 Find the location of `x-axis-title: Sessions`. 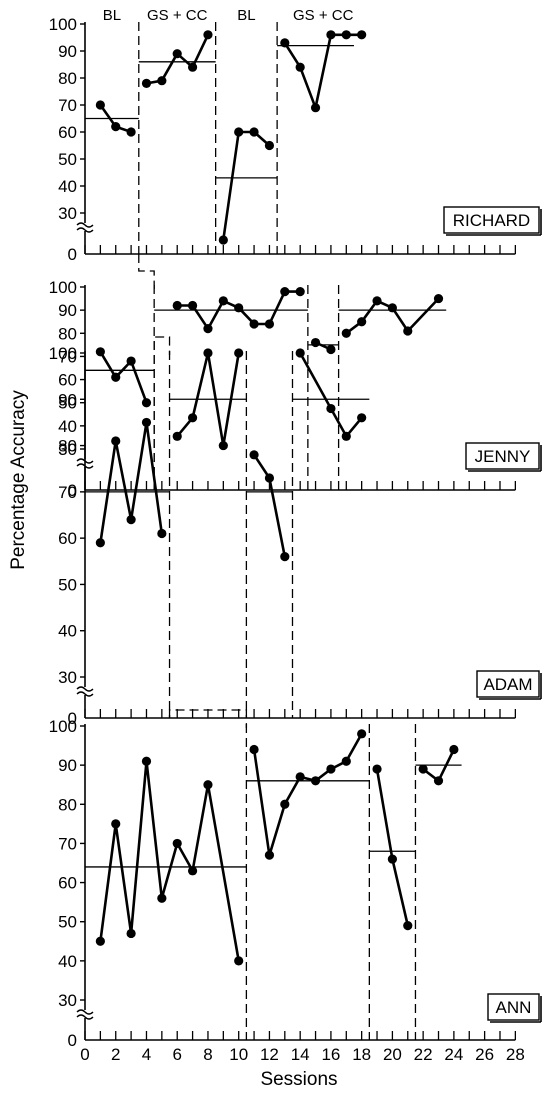

x-axis-title: Sessions is located at coordinates (298, 1079).